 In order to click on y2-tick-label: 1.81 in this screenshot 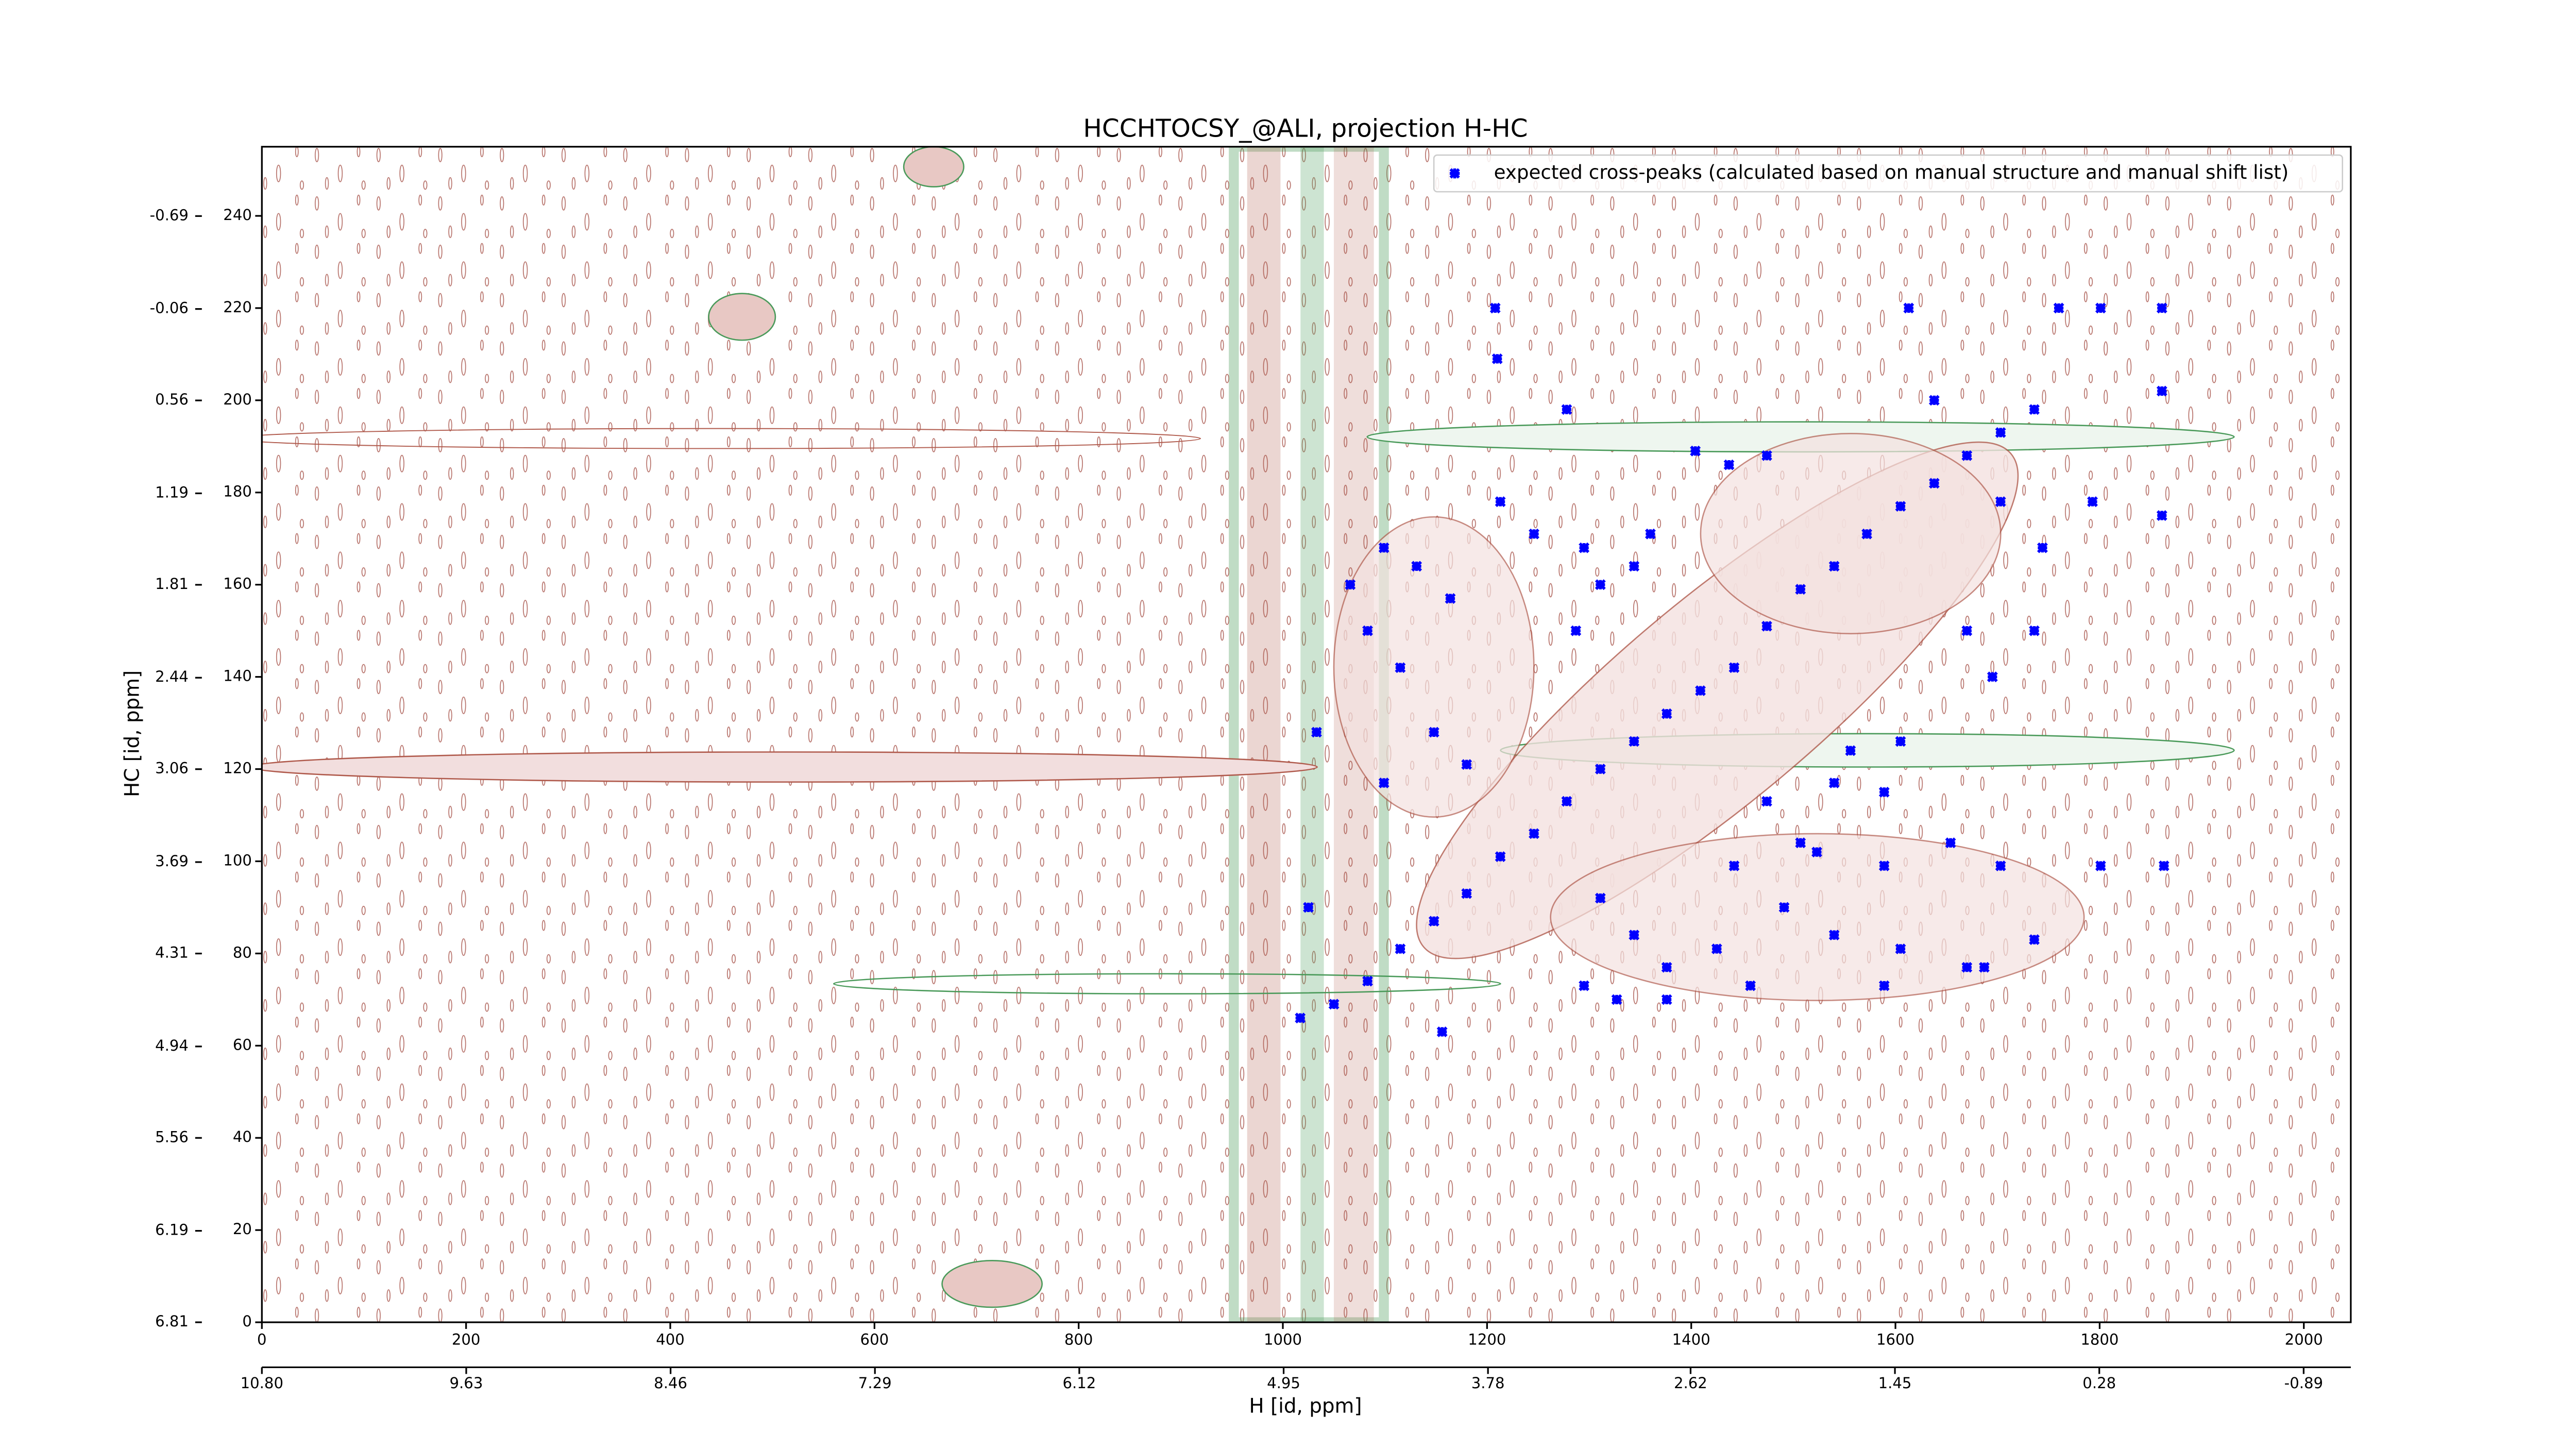, I will do `click(172, 584)`.